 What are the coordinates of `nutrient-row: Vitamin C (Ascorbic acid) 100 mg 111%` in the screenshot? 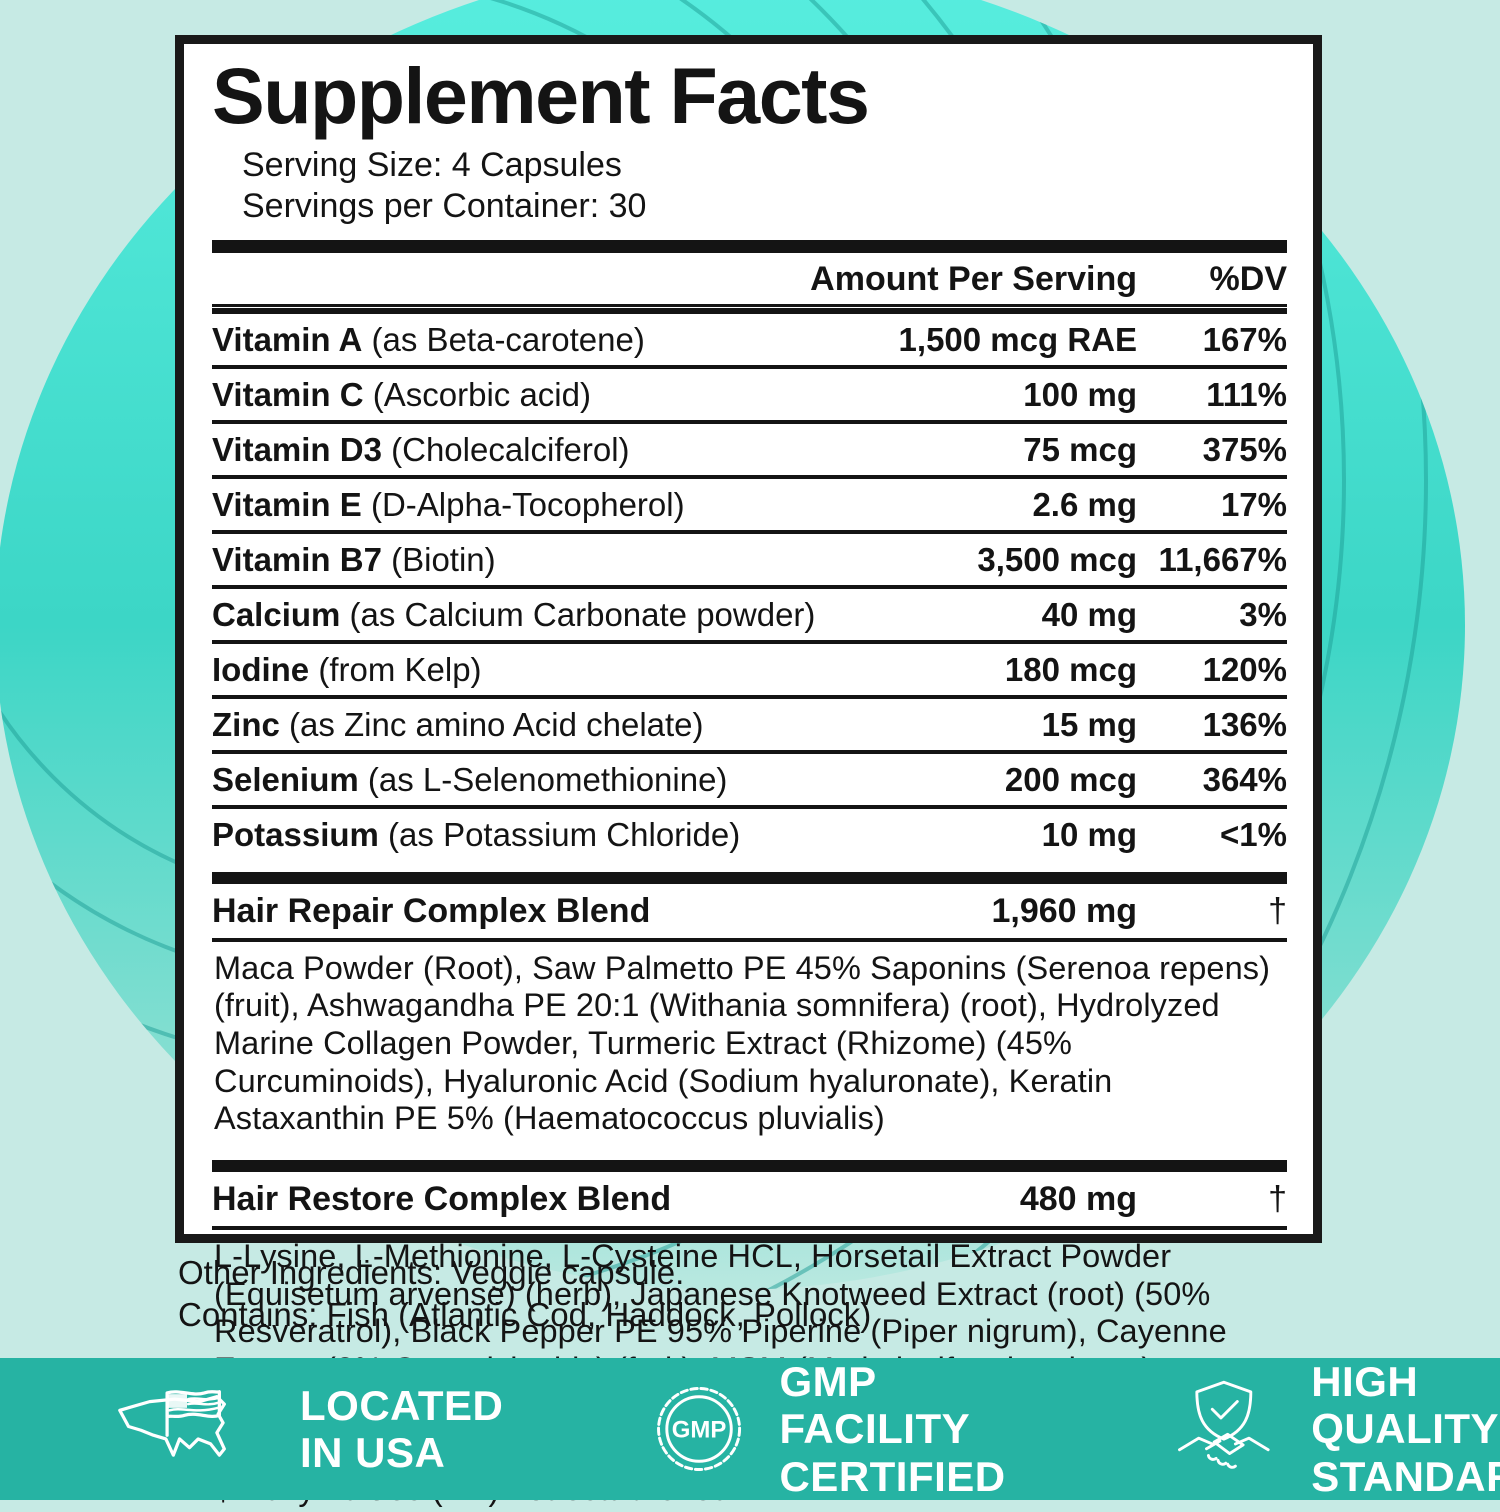 It's located at (749, 392).